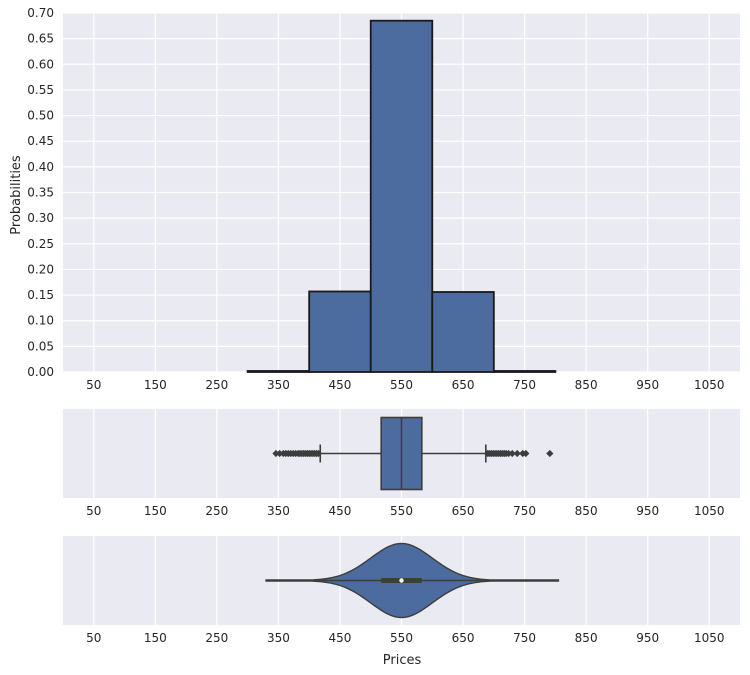 The width and height of the screenshot is (750, 675). I want to click on boxplot-panel: 50 150 250 350 450 550 650 750 850 950 1050, so click(401, 463).